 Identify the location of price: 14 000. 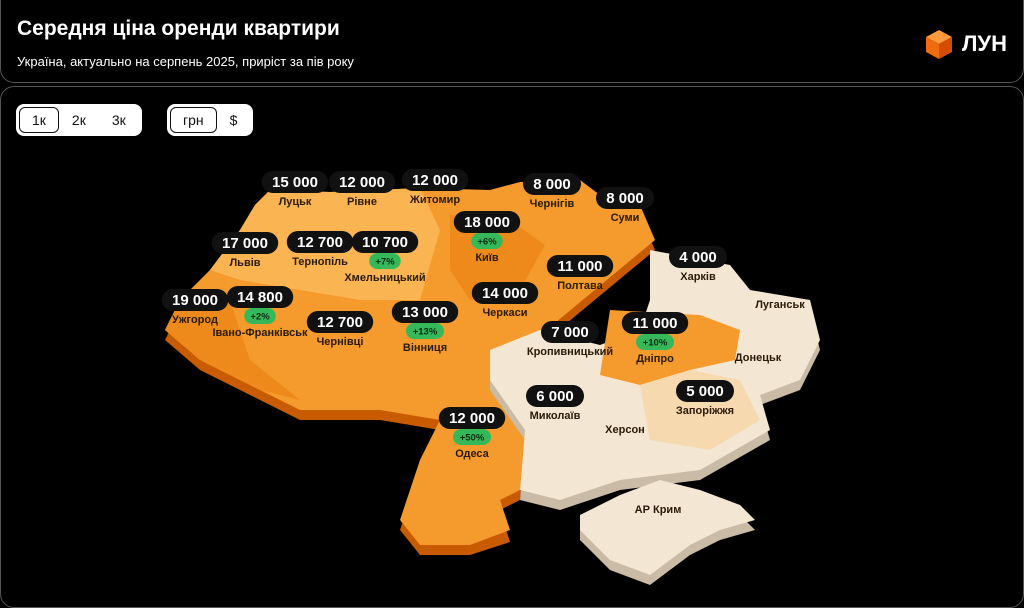
(505, 293).